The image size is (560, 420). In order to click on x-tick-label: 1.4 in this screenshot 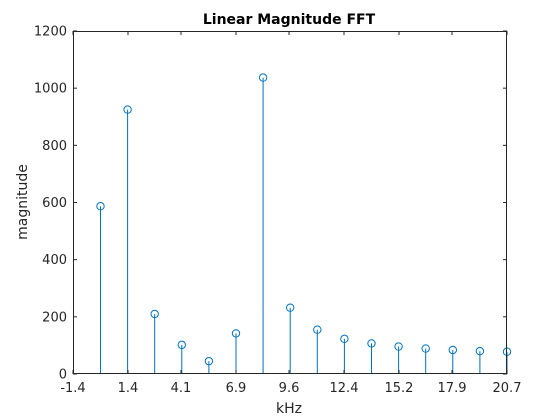, I will do `click(128, 388)`.